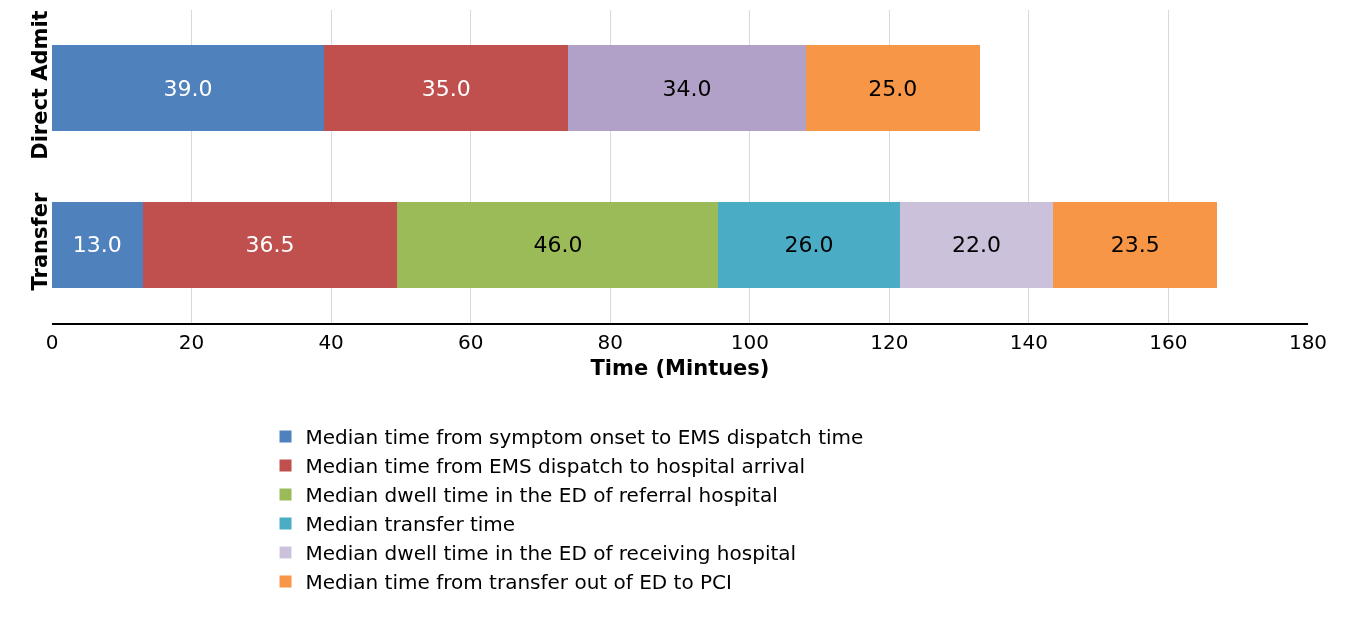 The image size is (1349, 635). I want to click on x-tick-label: 40, so click(331, 341).